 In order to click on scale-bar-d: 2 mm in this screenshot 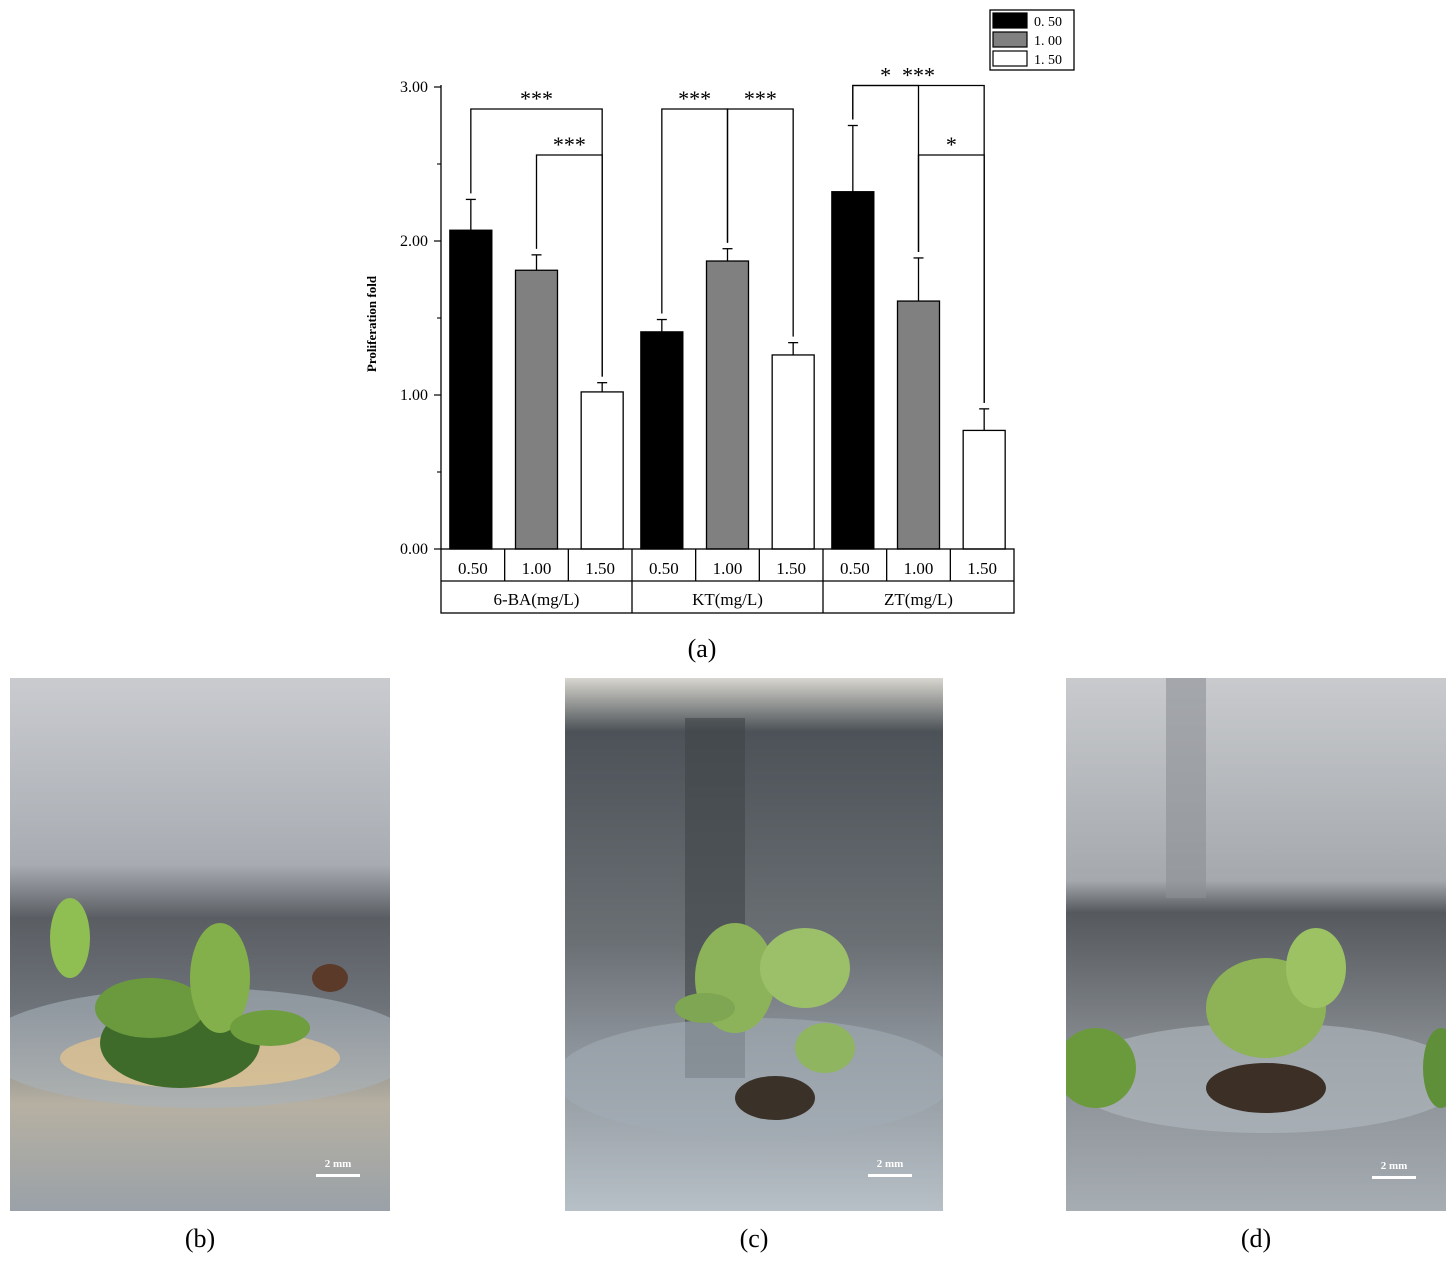, I will do `click(1394, 1169)`.